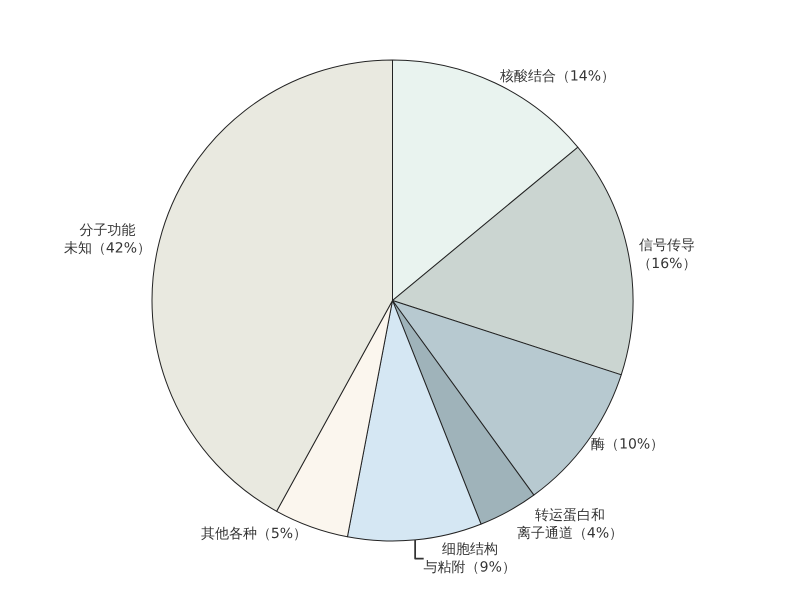  Describe the element at coordinates (108, 239) in the screenshot. I see `slice-label: 分子功能未知（42%）` at that location.